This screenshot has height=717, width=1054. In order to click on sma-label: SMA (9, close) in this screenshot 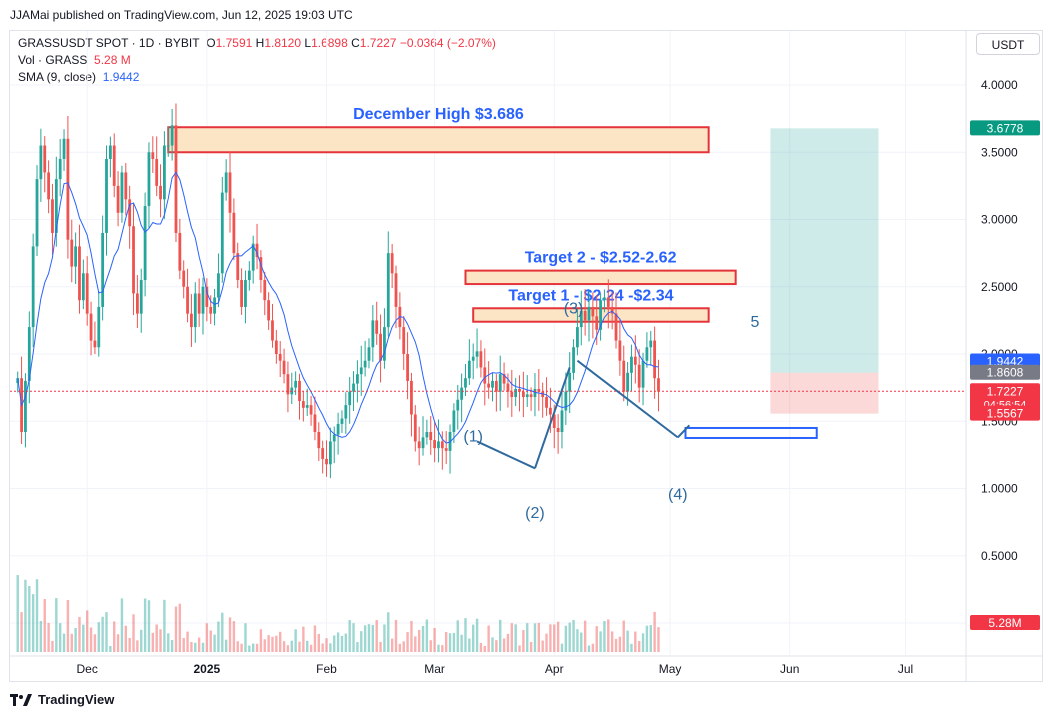, I will do `click(57, 77)`.